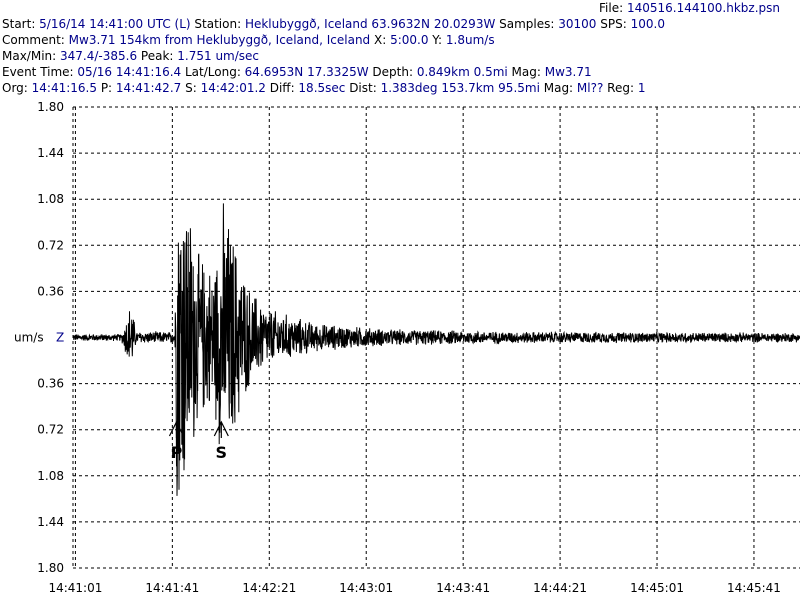  I want to click on x-tick-label: 14:45:01, so click(657, 588).